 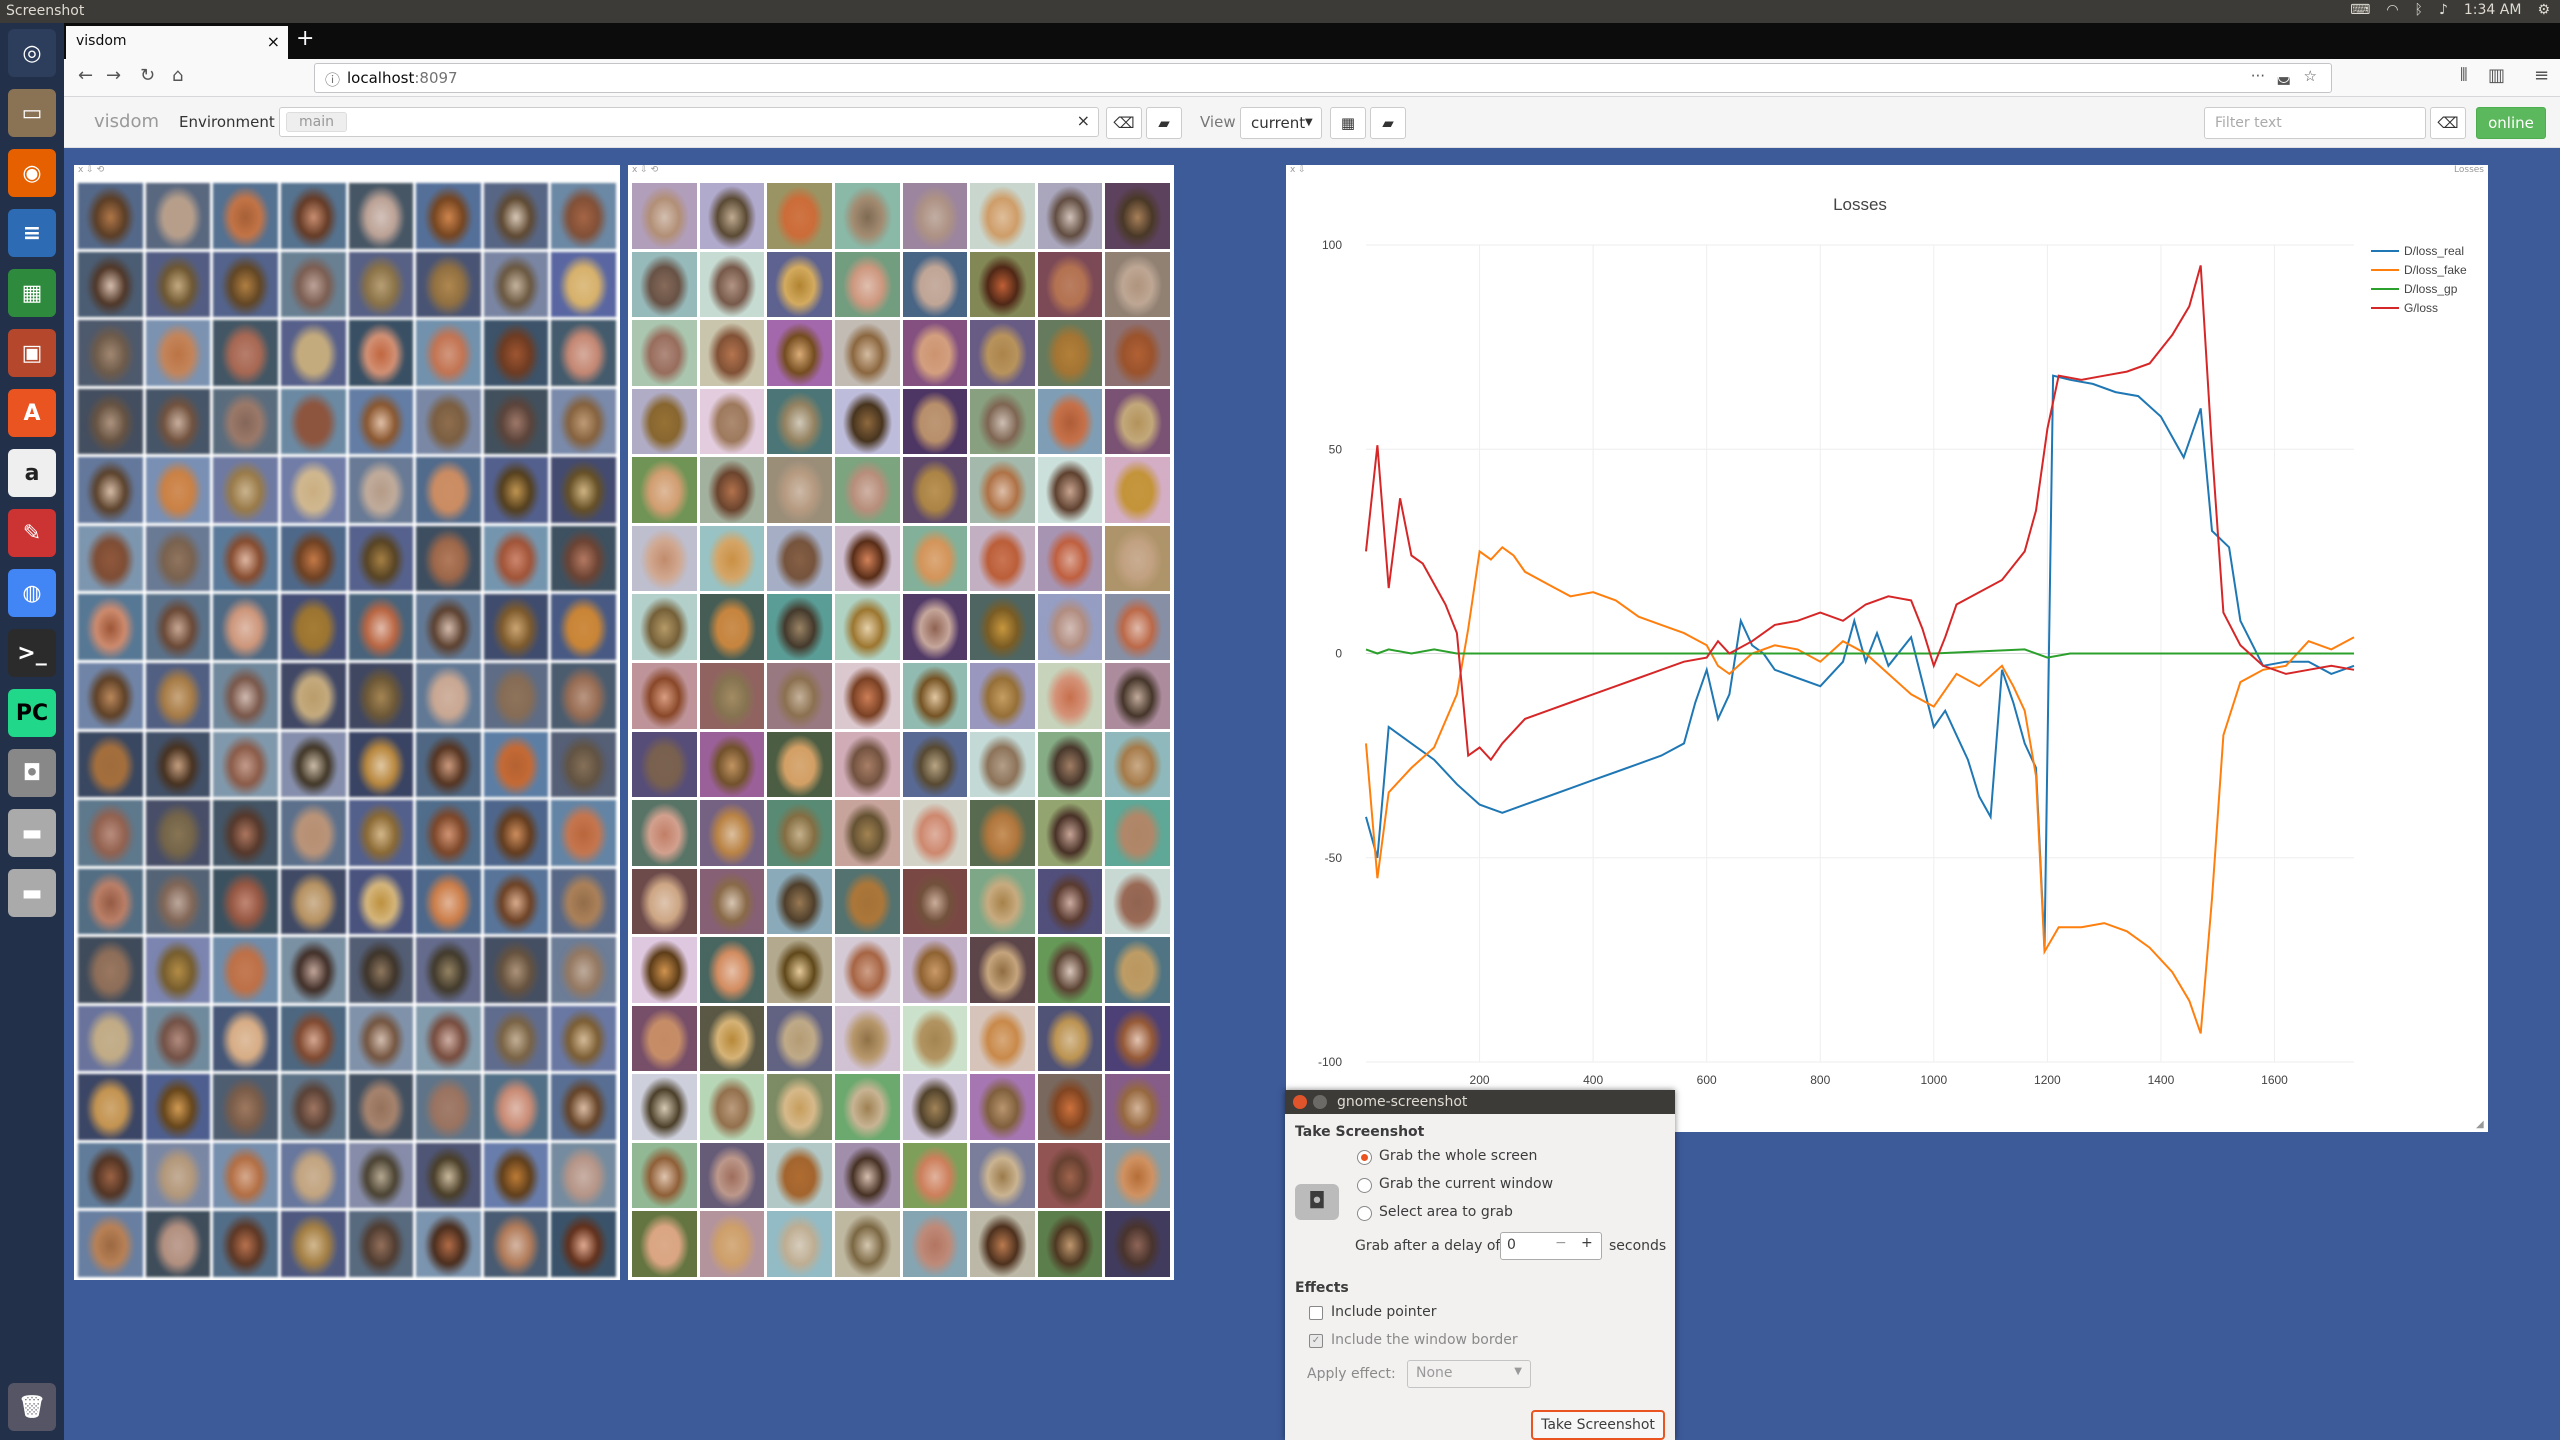 What do you see at coordinates (2431, 289) in the screenshot?
I see `legend-entry: D/loss_gp` at bounding box center [2431, 289].